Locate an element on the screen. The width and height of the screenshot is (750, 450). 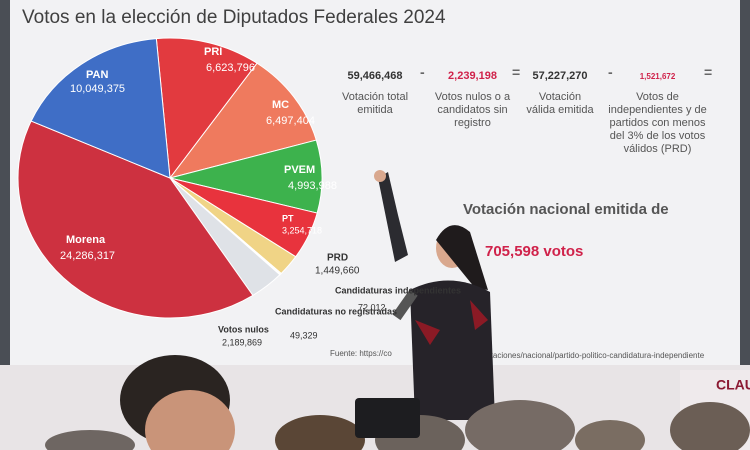
slice-value: 49,329 is located at coordinates (304, 335).